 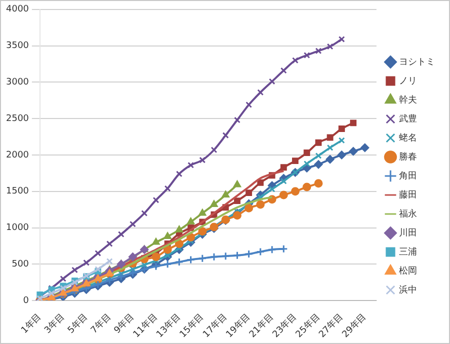 I want to click on legend-label: 松岡, so click(x=408, y=270).